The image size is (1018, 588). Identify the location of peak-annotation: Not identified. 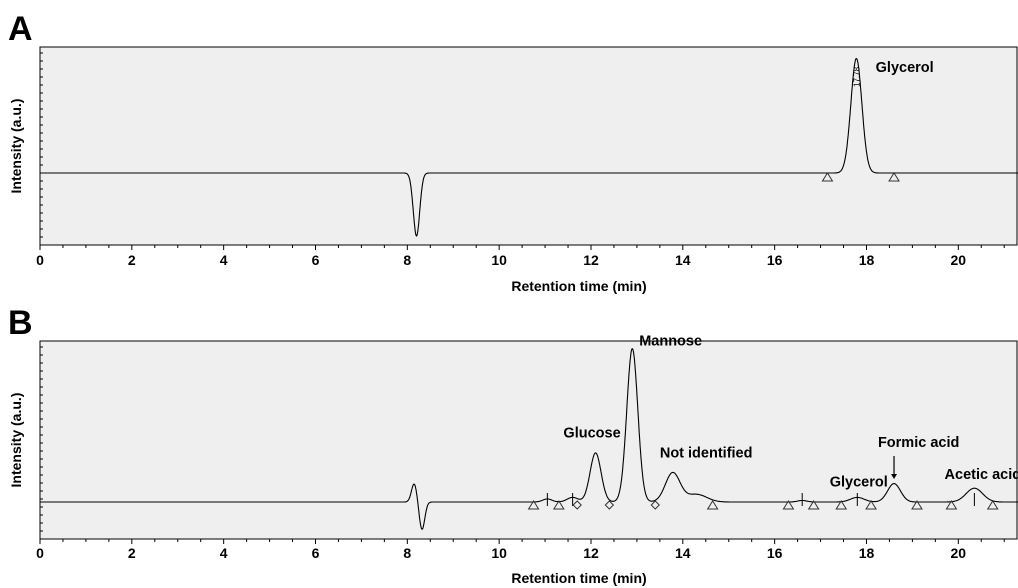
(706, 454).